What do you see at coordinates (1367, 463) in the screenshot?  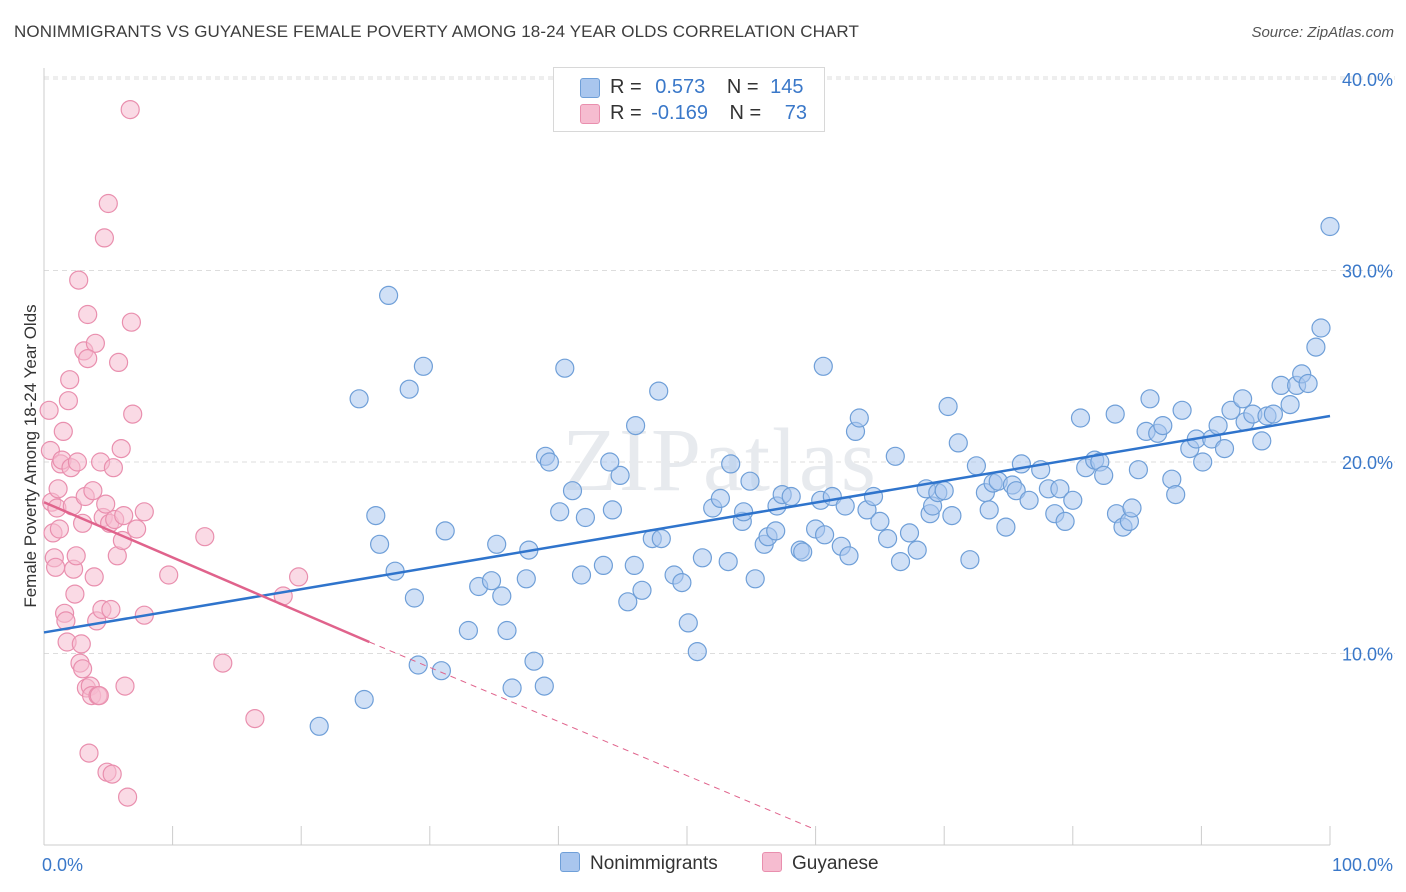 I see `y-tick-label: 20.0%` at bounding box center [1367, 463].